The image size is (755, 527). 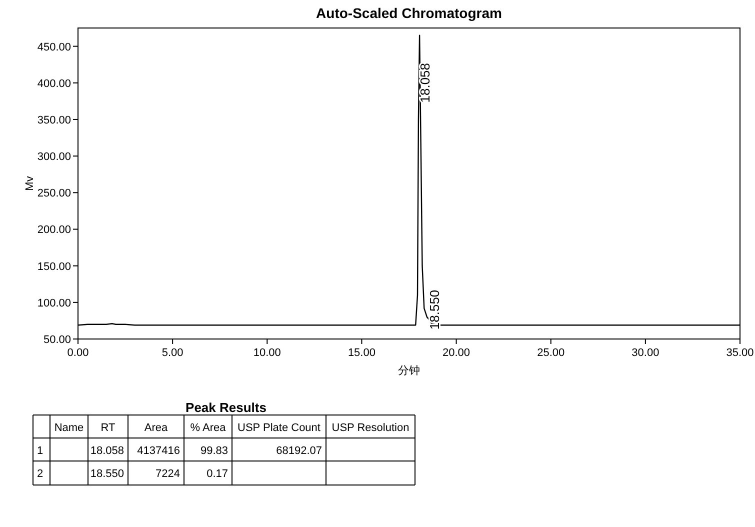 I want to click on category-label: 2, so click(x=40, y=474).